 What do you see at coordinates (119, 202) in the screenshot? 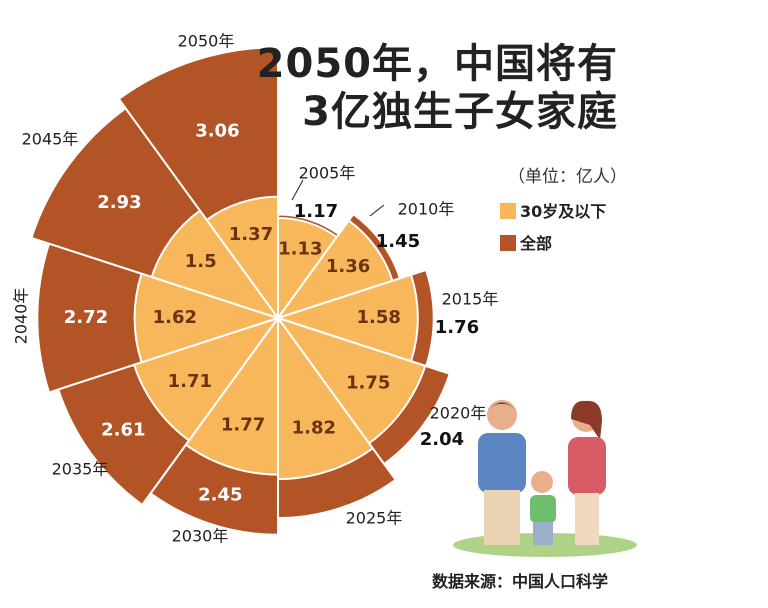
I see `value-label-all-8: 2.93` at bounding box center [119, 202].